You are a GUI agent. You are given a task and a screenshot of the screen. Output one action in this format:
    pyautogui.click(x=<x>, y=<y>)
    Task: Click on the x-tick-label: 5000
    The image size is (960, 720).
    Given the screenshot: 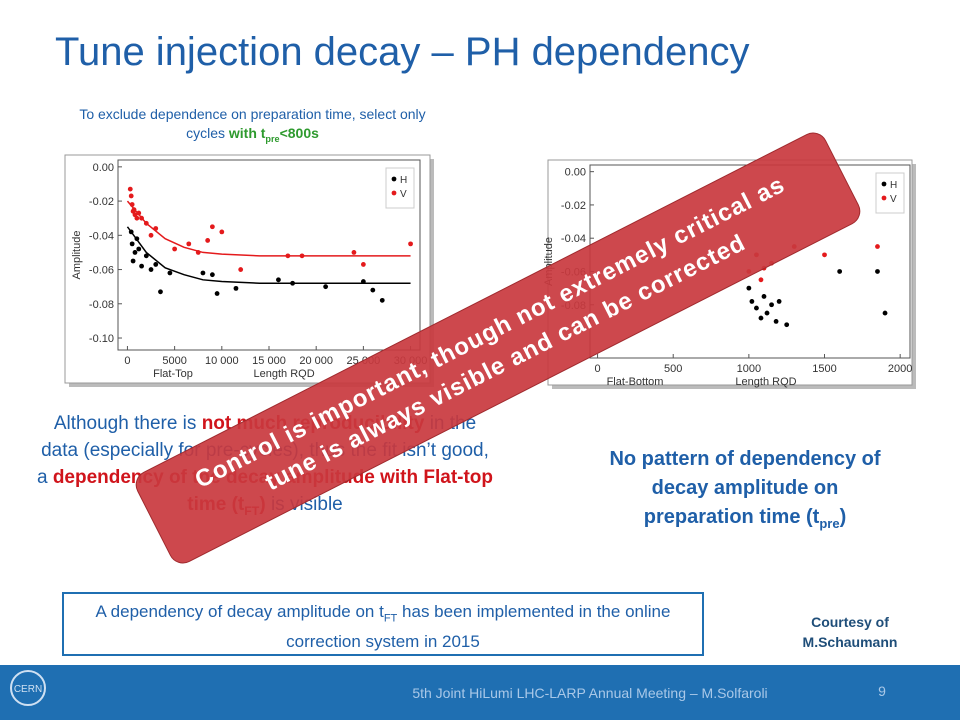 What is the action you would take?
    pyautogui.click(x=174, y=361)
    